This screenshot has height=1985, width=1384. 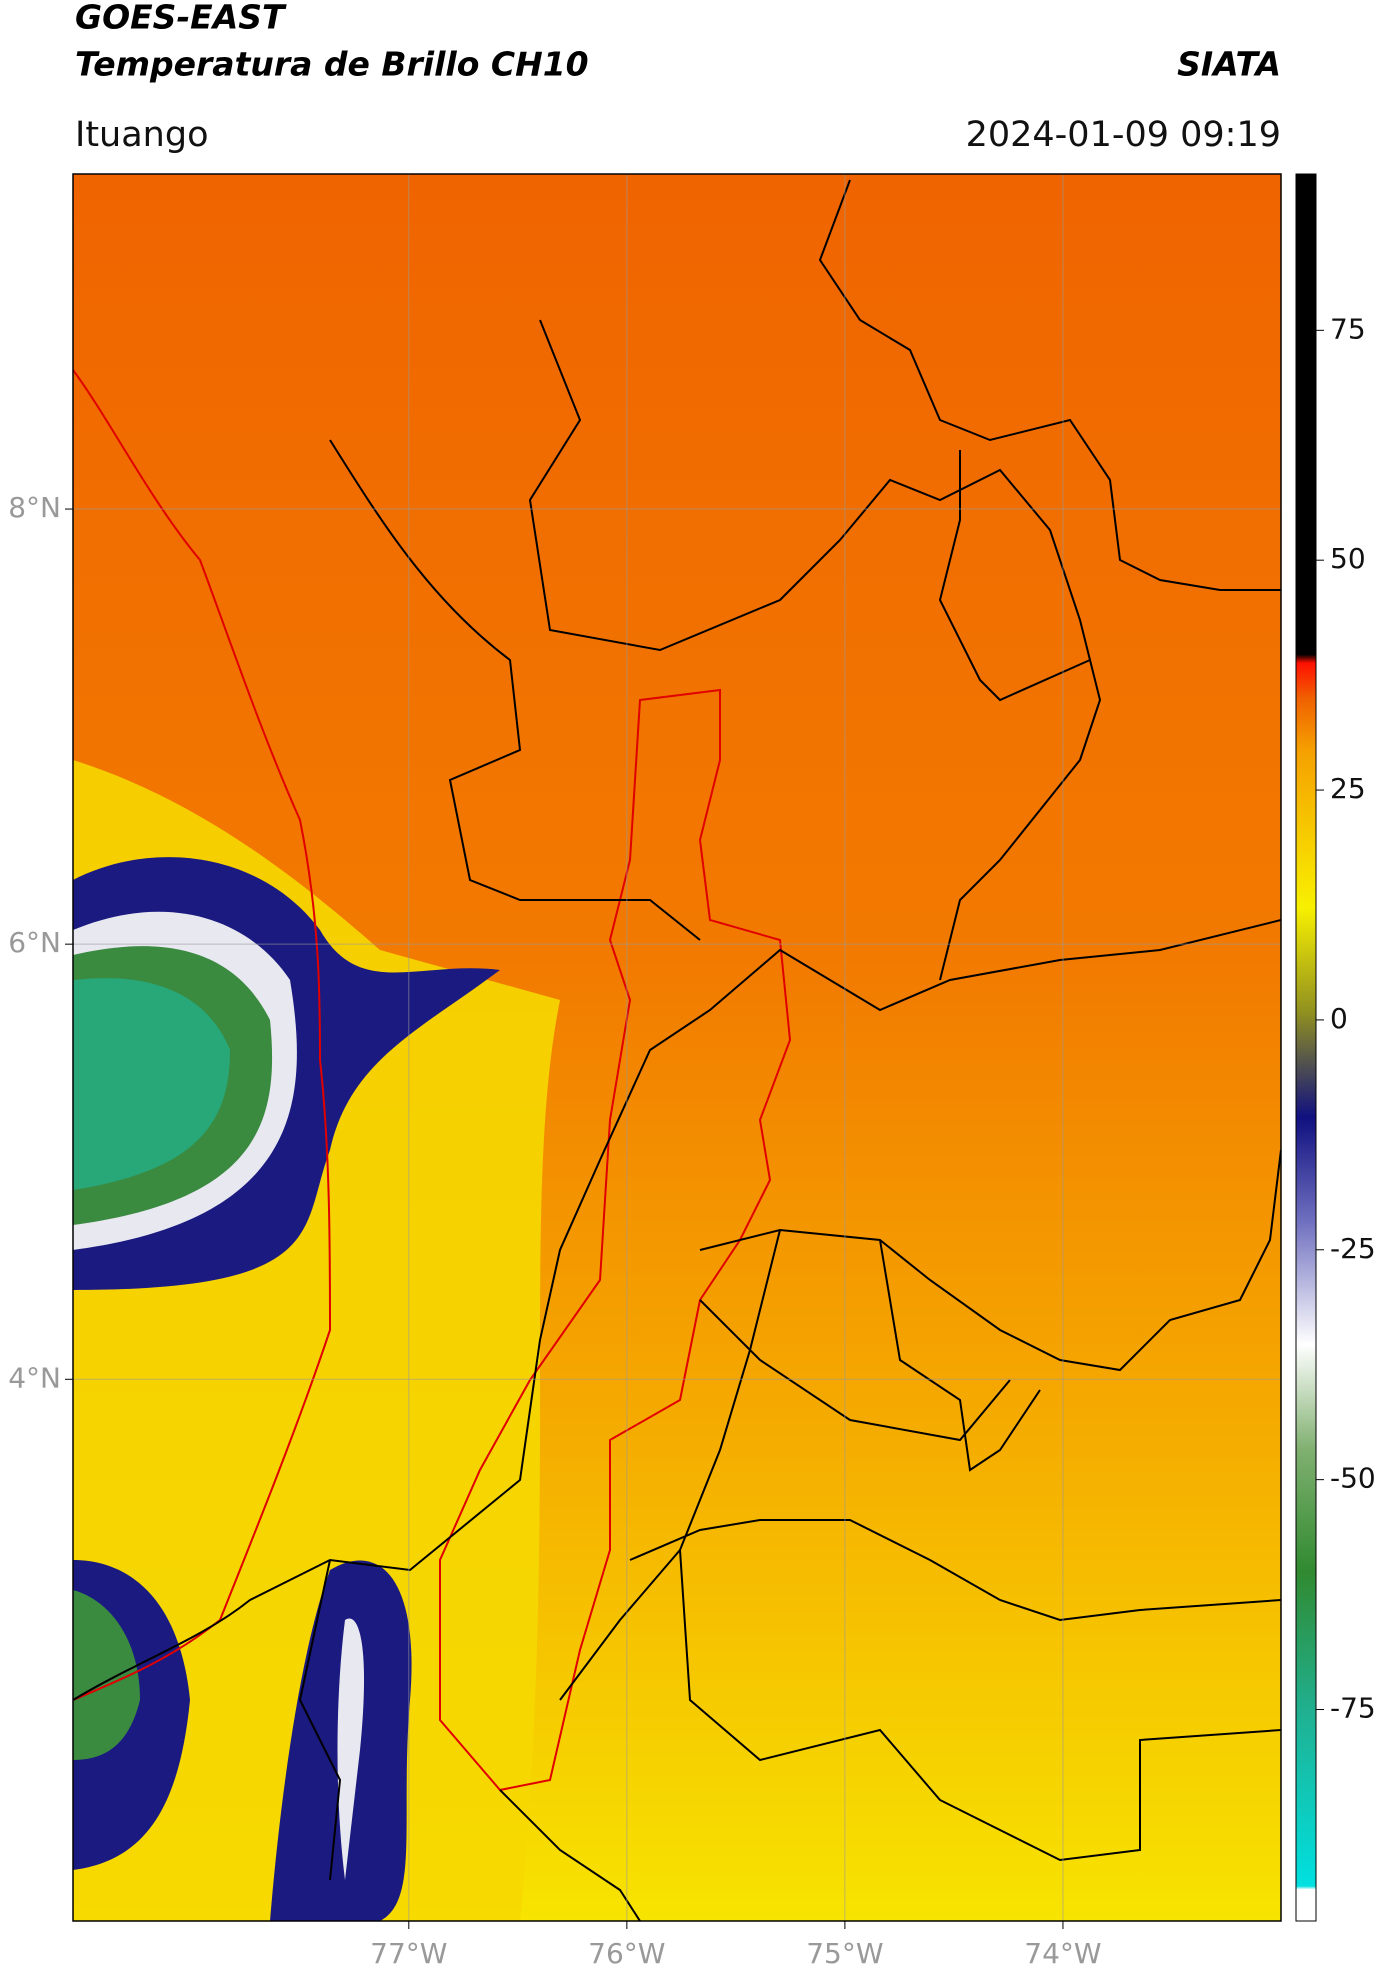 What do you see at coordinates (1353, 1248) in the screenshot?
I see `colorbar-tick-label: -25` at bounding box center [1353, 1248].